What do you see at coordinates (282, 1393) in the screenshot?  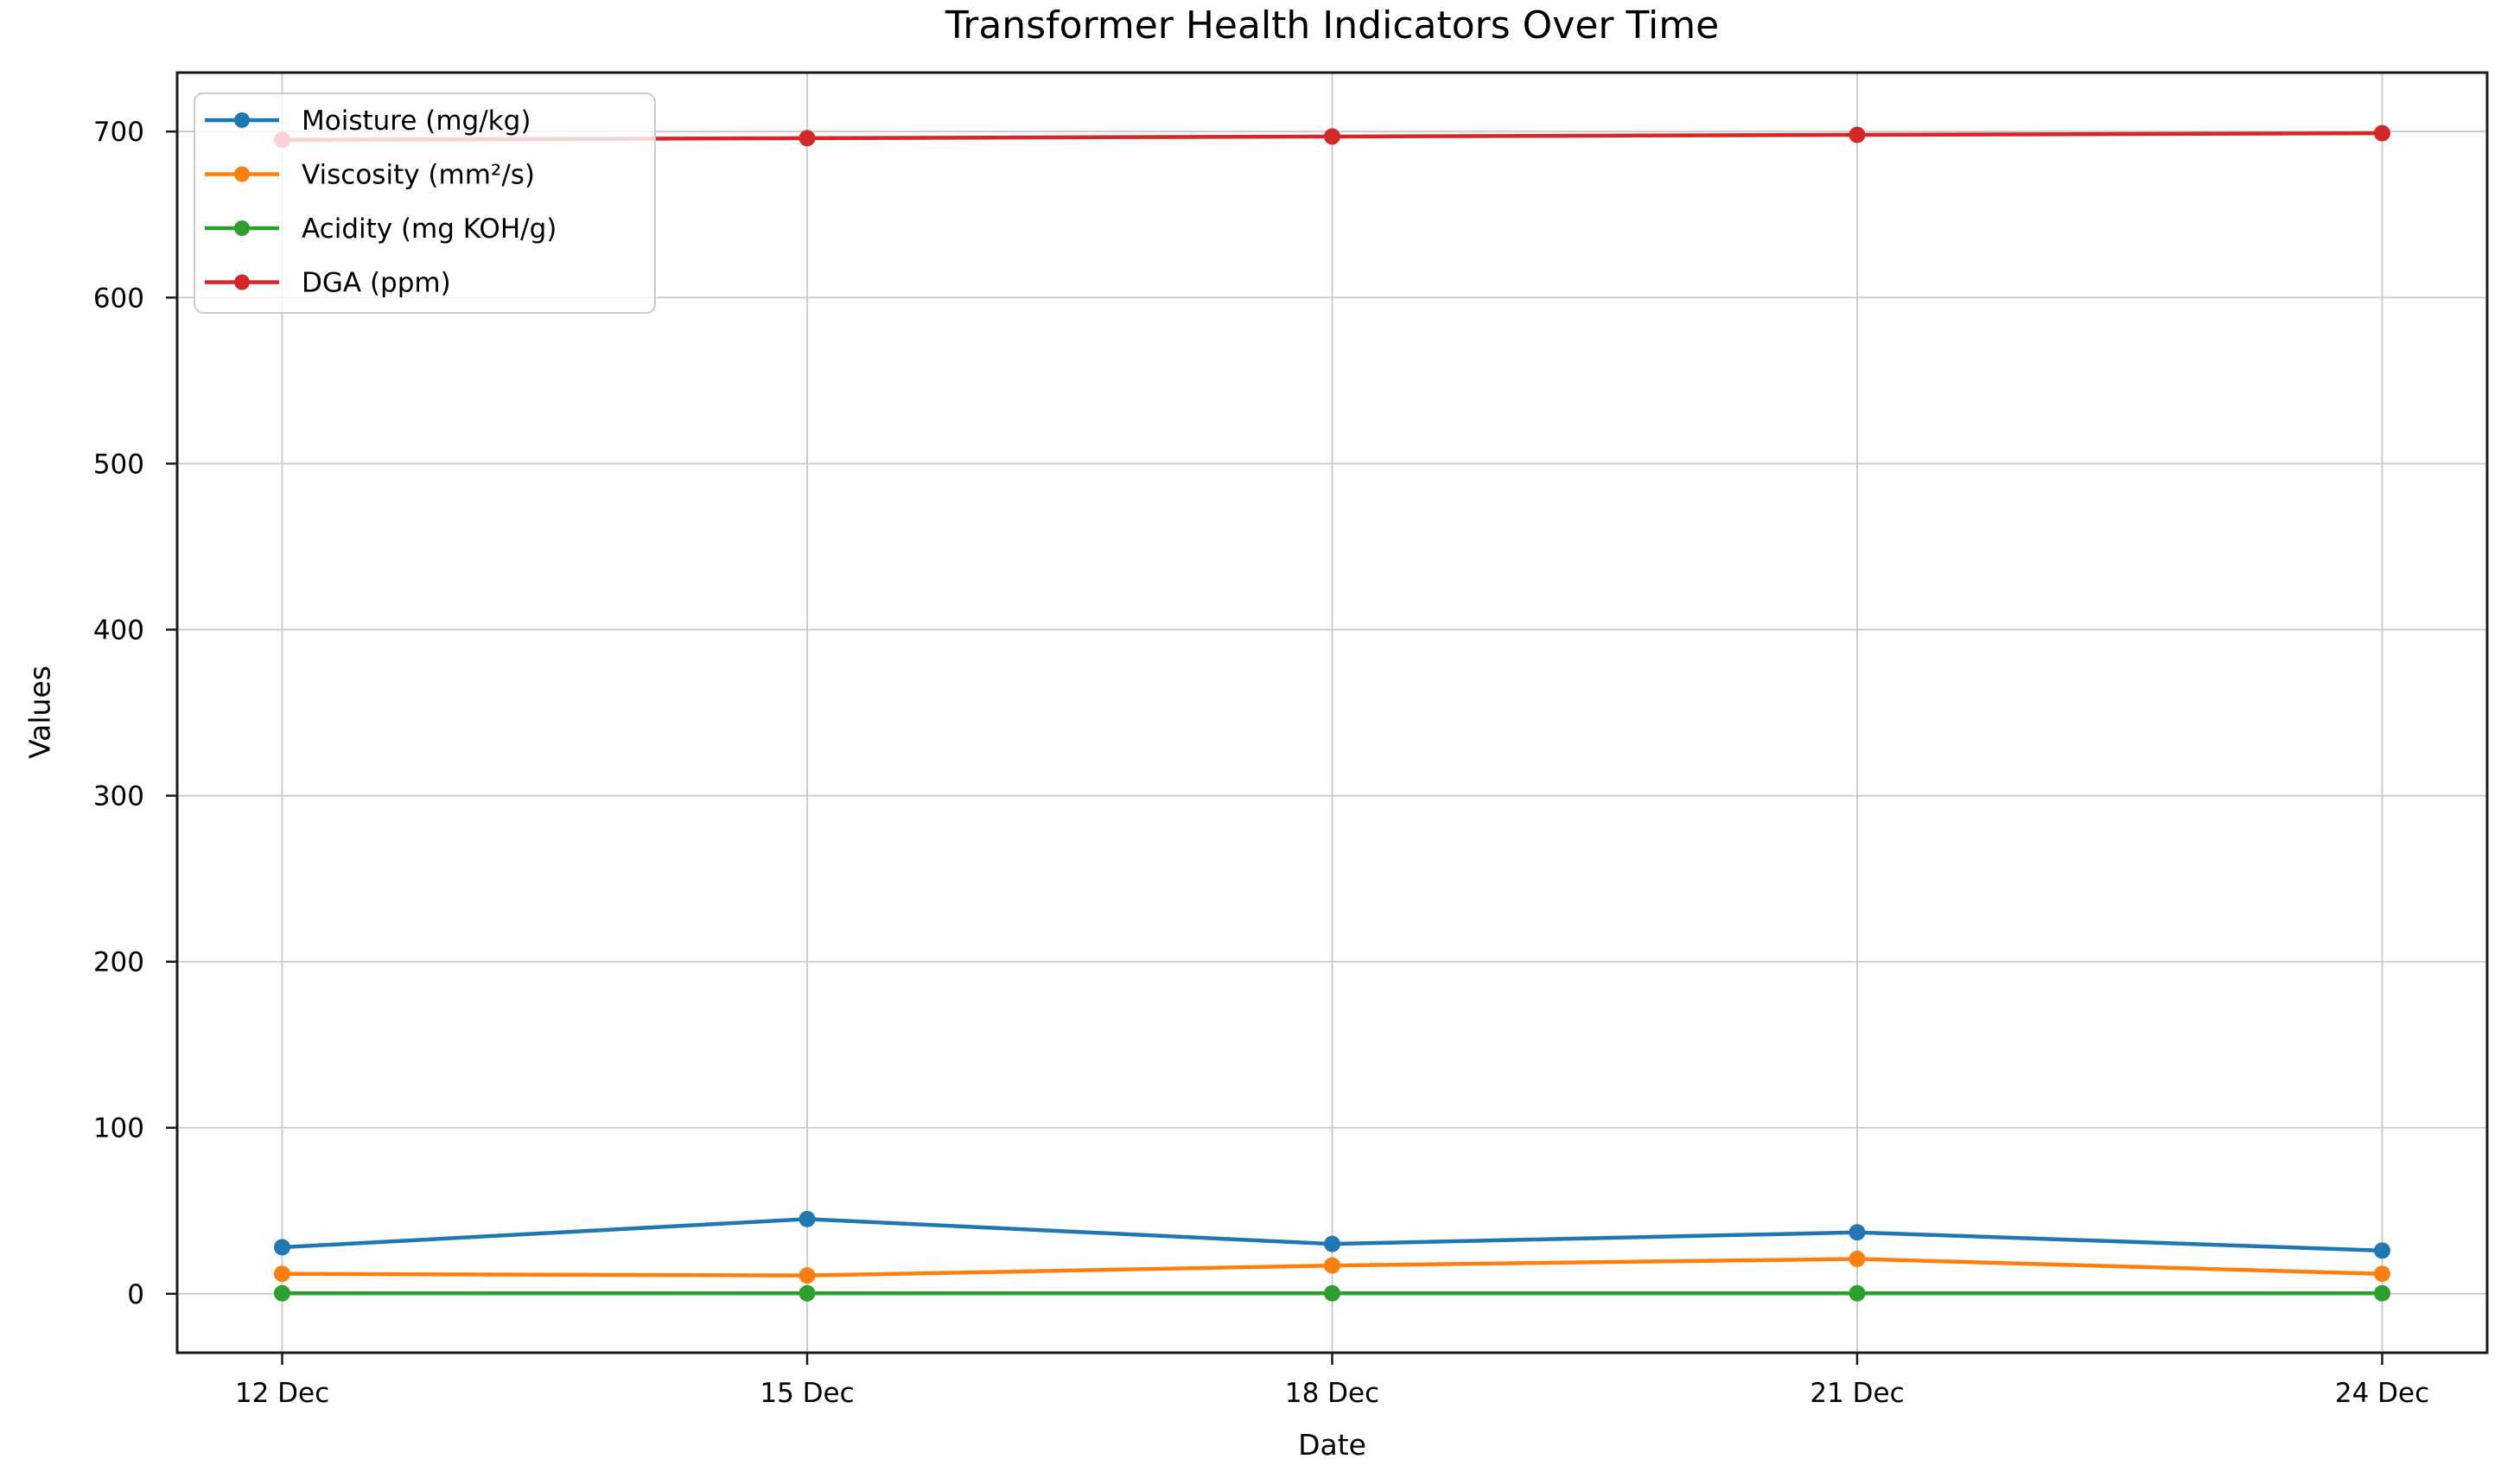 I see `x-tick-label: 12 Dec` at bounding box center [282, 1393].